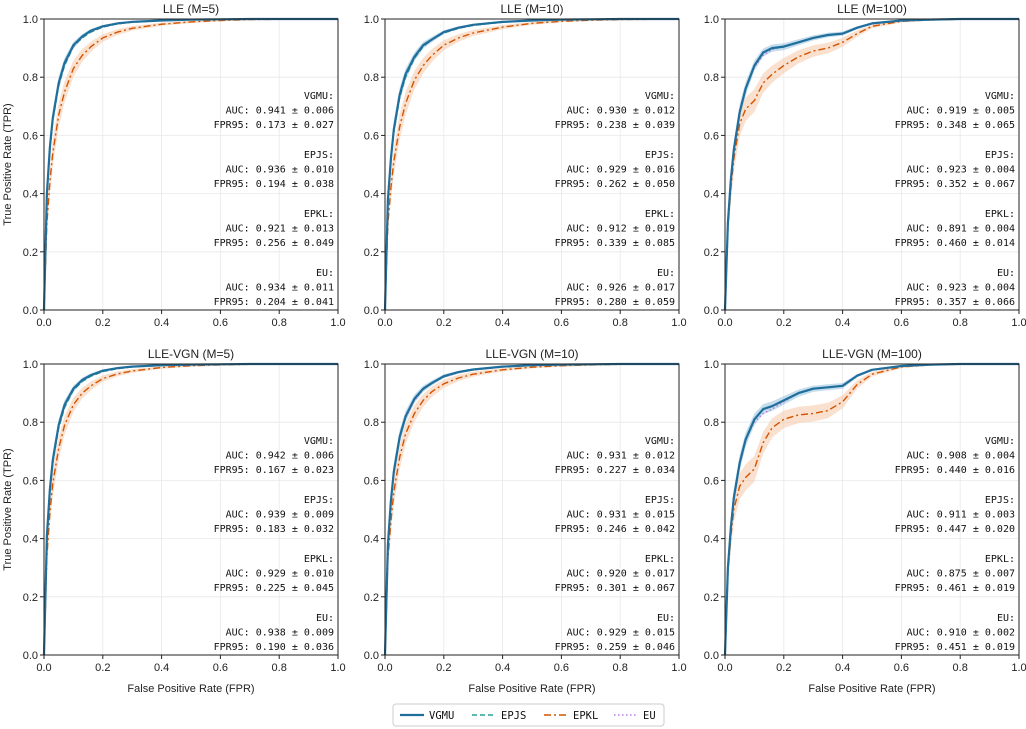 This screenshot has width=1026, height=729. Describe the element at coordinates (615, 588) in the screenshot. I see `stat-fpr95-value: FPR95: 0.301 ± 0.067` at that location.